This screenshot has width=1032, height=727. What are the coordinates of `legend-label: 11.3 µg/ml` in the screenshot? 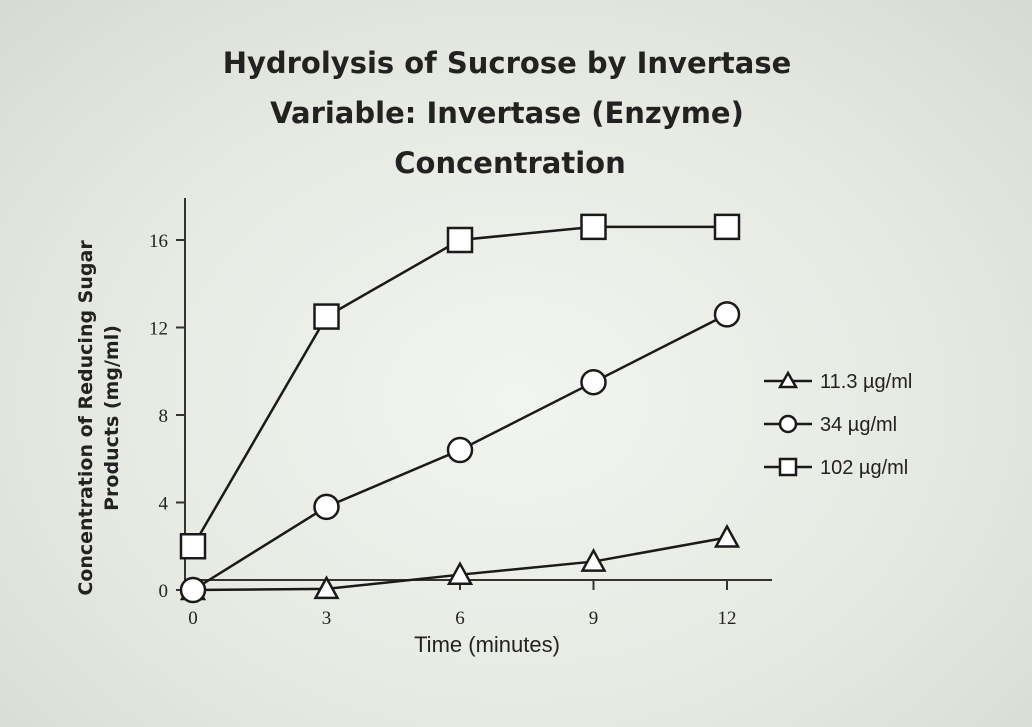 It's located at (866, 382).